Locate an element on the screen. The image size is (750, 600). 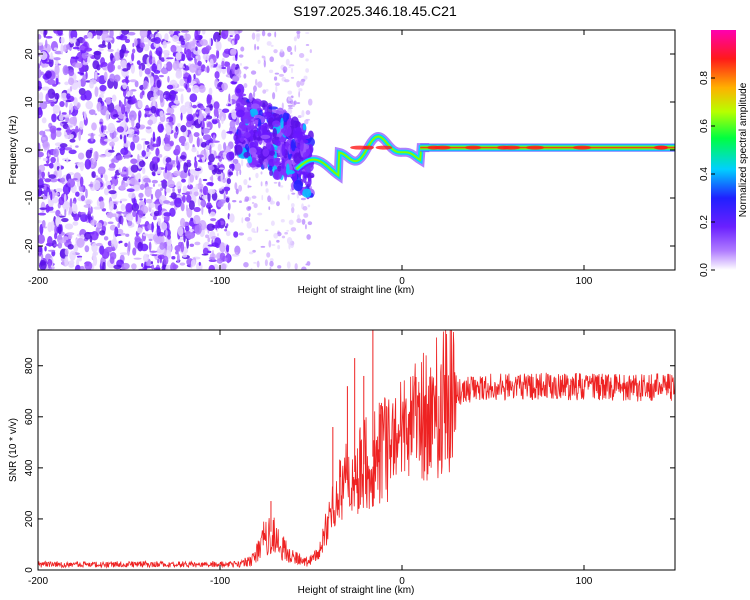
spectrogram-xtick-label: 0 is located at coordinates (402, 281).